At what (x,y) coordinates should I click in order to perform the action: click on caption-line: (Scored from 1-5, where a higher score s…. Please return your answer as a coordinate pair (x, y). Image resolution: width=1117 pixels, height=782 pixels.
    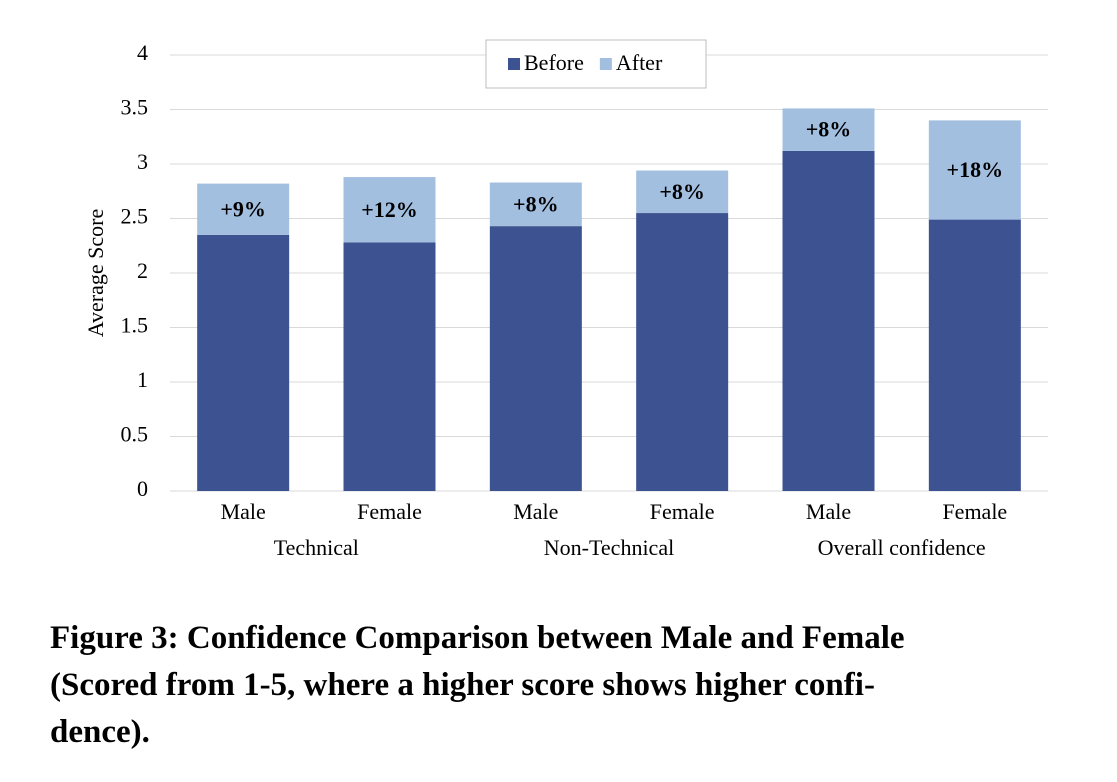
    Looking at the image, I should click on (462, 685).